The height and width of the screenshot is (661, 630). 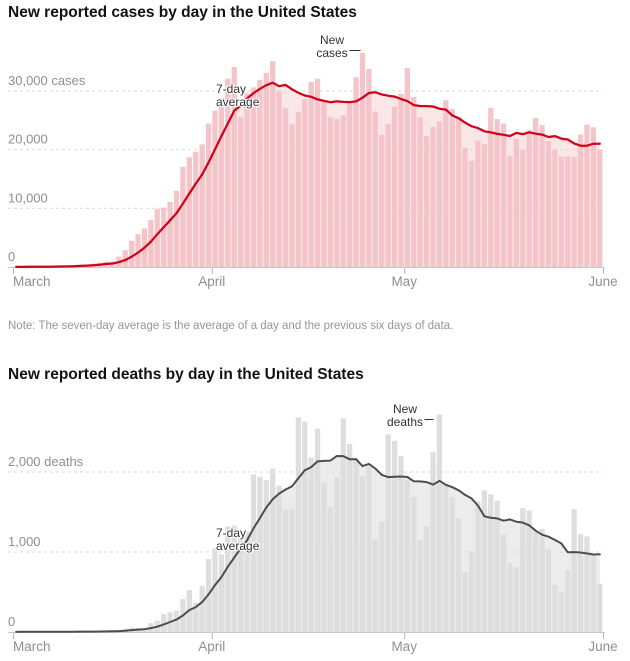 What do you see at coordinates (211, 646) in the screenshot?
I see `deaths-x-tick-label: April` at bounding box center [211, 646].